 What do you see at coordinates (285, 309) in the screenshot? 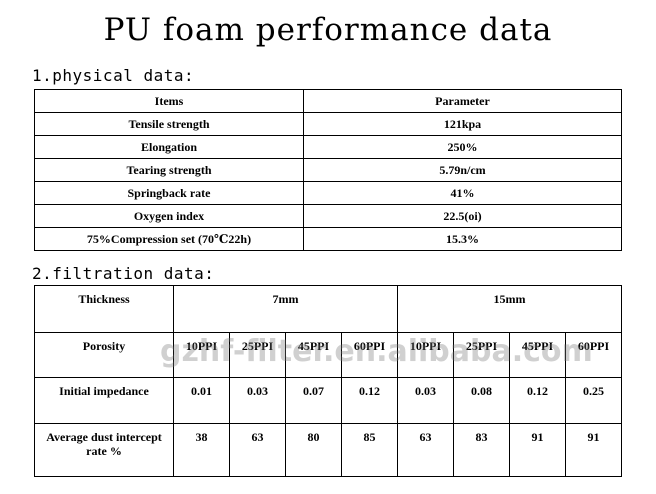
I see `thickness-7mm: 7mm` at bounding box center [285, 309].